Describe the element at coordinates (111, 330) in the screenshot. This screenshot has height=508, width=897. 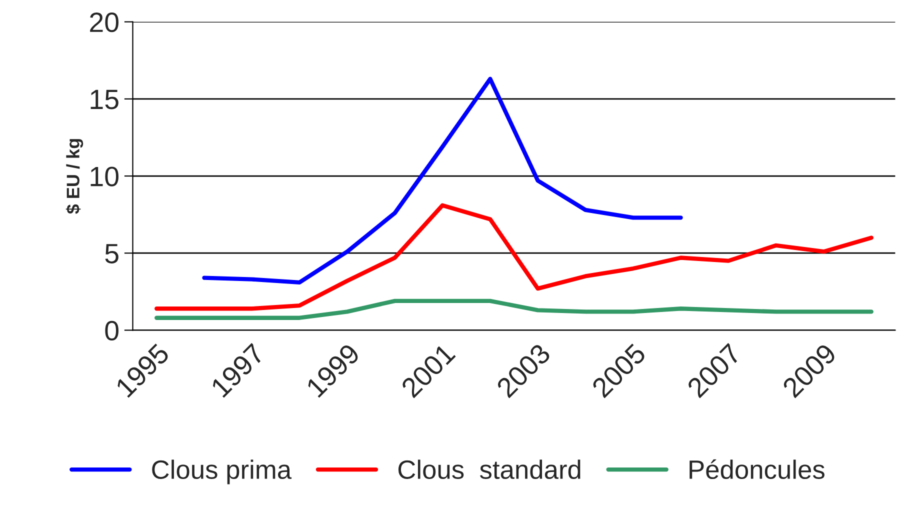
I see `y-tick-label: 0` at that location.